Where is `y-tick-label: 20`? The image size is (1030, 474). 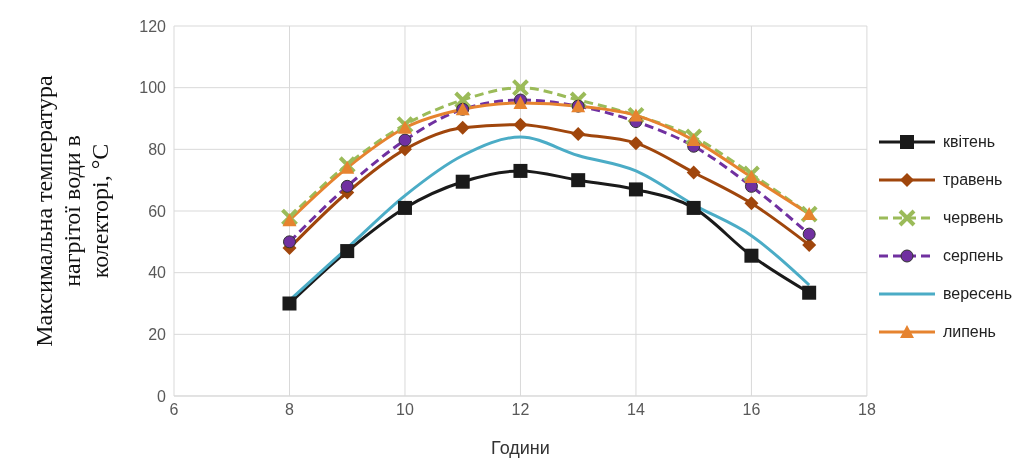 y-tick-label: 20 is located at coordinates (157, 335).